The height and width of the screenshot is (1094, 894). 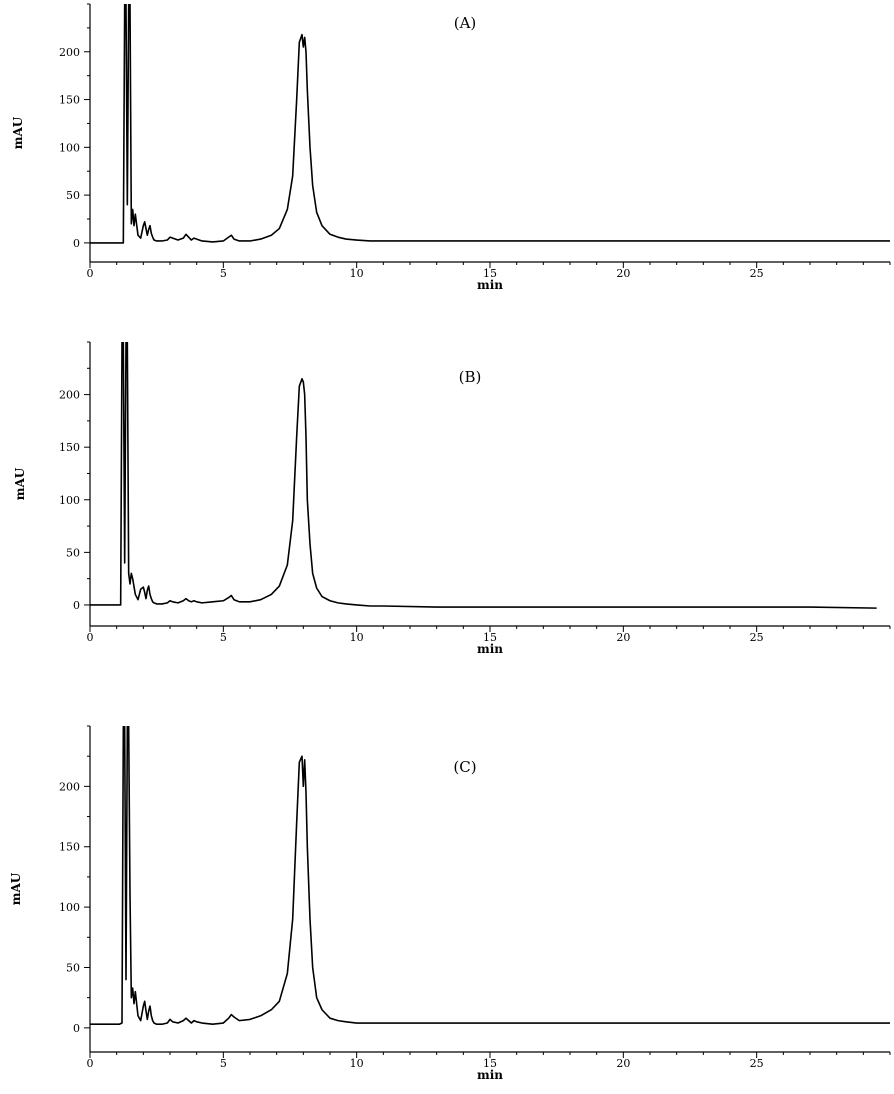 What do you see at coordinates (470, 377) in the screenshot?
I see `panel-label: (B)` at bounding box center [470, 377].